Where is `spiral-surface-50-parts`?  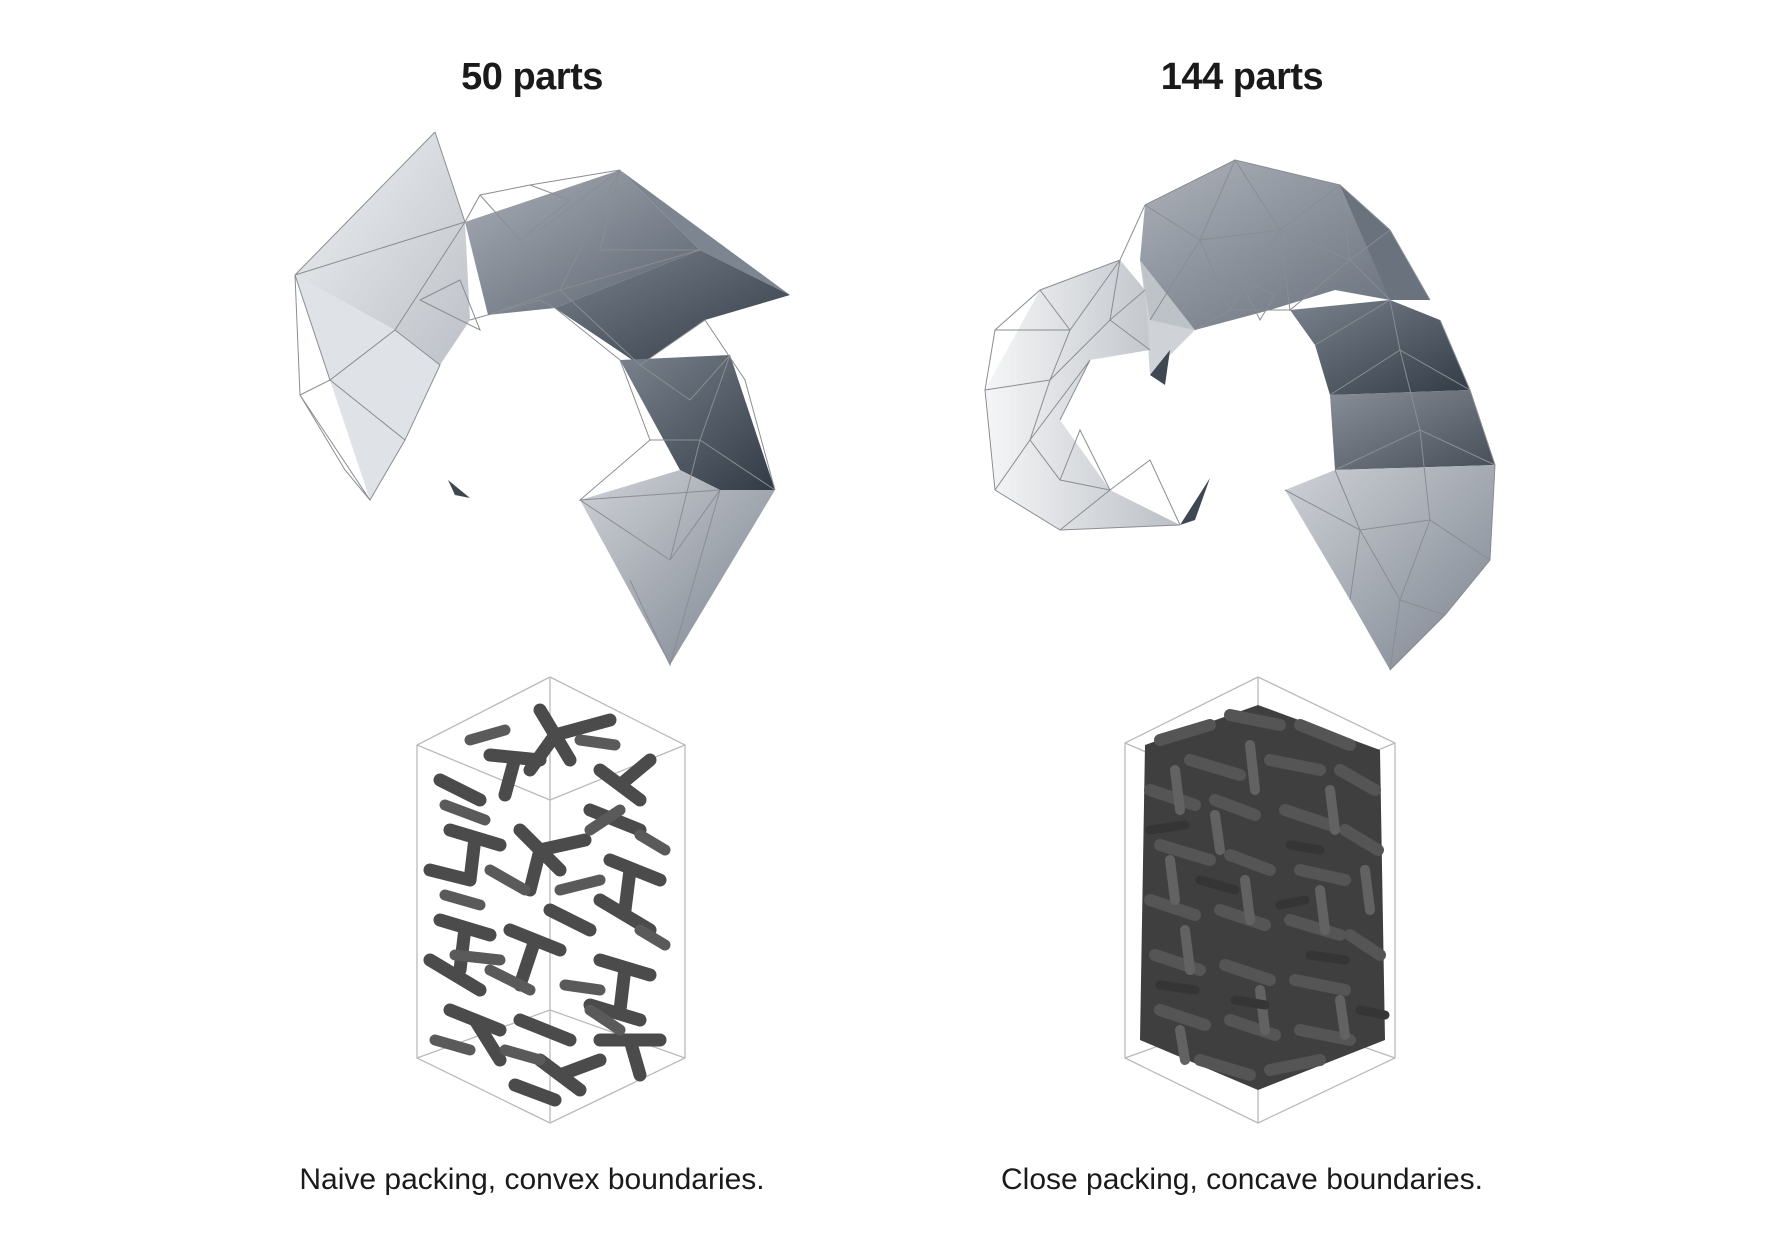 spiral-surface-50-parts is located at coordinates (542, 399).